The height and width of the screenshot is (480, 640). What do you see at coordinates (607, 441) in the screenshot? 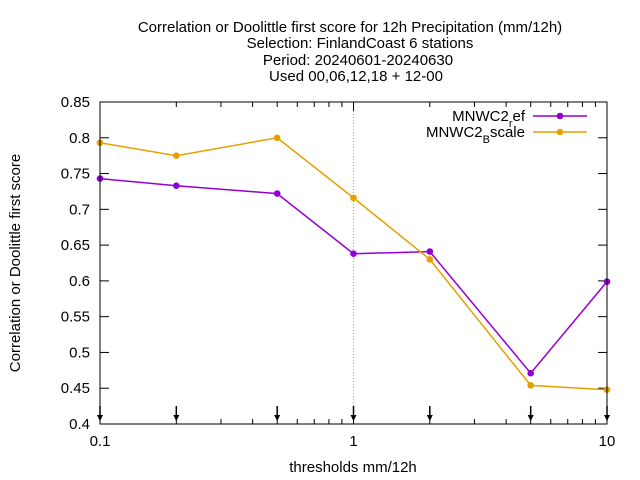
I see `x-tick-label: 10` at bounding box center [607, 441].